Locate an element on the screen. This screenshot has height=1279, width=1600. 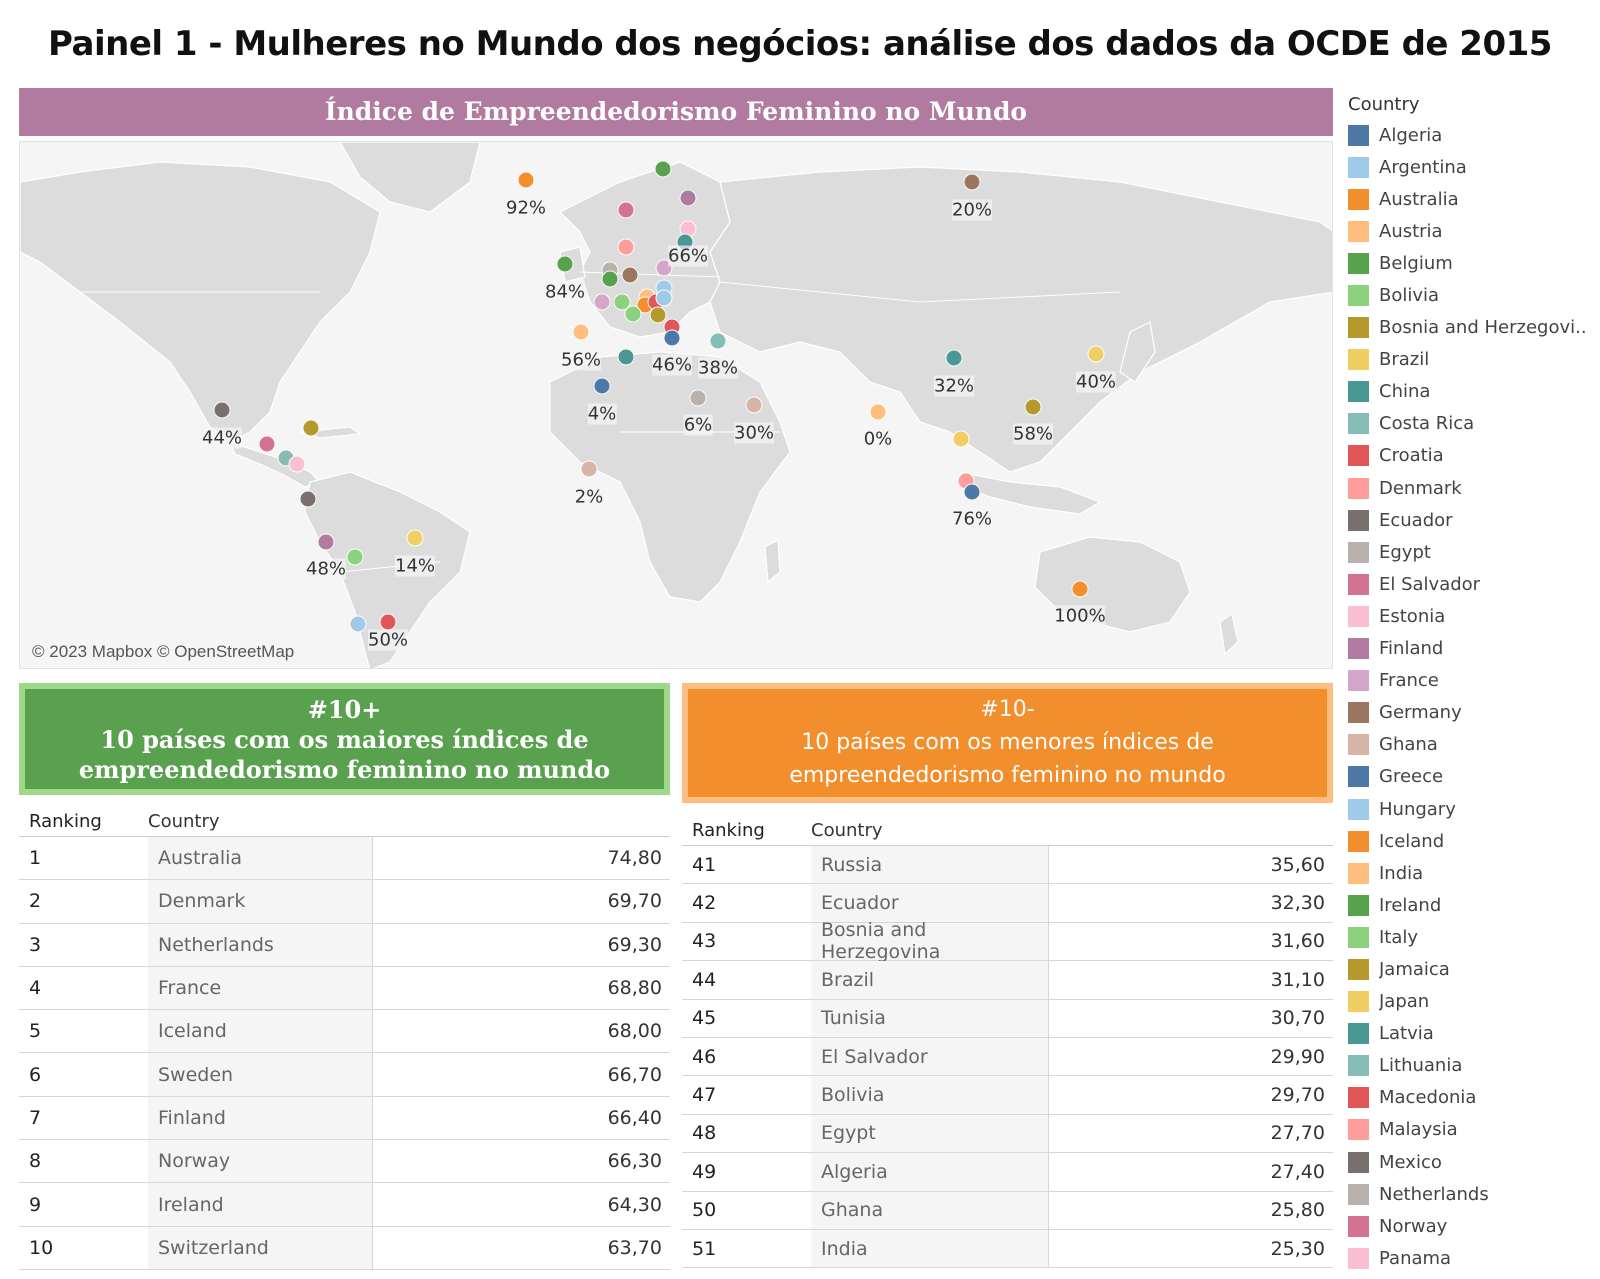
legend-item: Costa Rica is located at coordinates (1474, 424).